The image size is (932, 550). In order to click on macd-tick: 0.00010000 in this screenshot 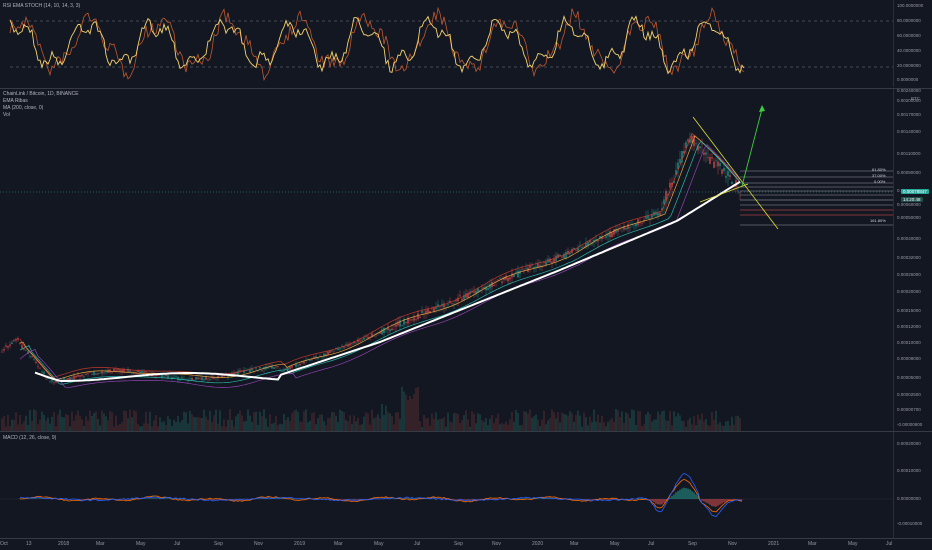, I will do `click(909, 470)`.